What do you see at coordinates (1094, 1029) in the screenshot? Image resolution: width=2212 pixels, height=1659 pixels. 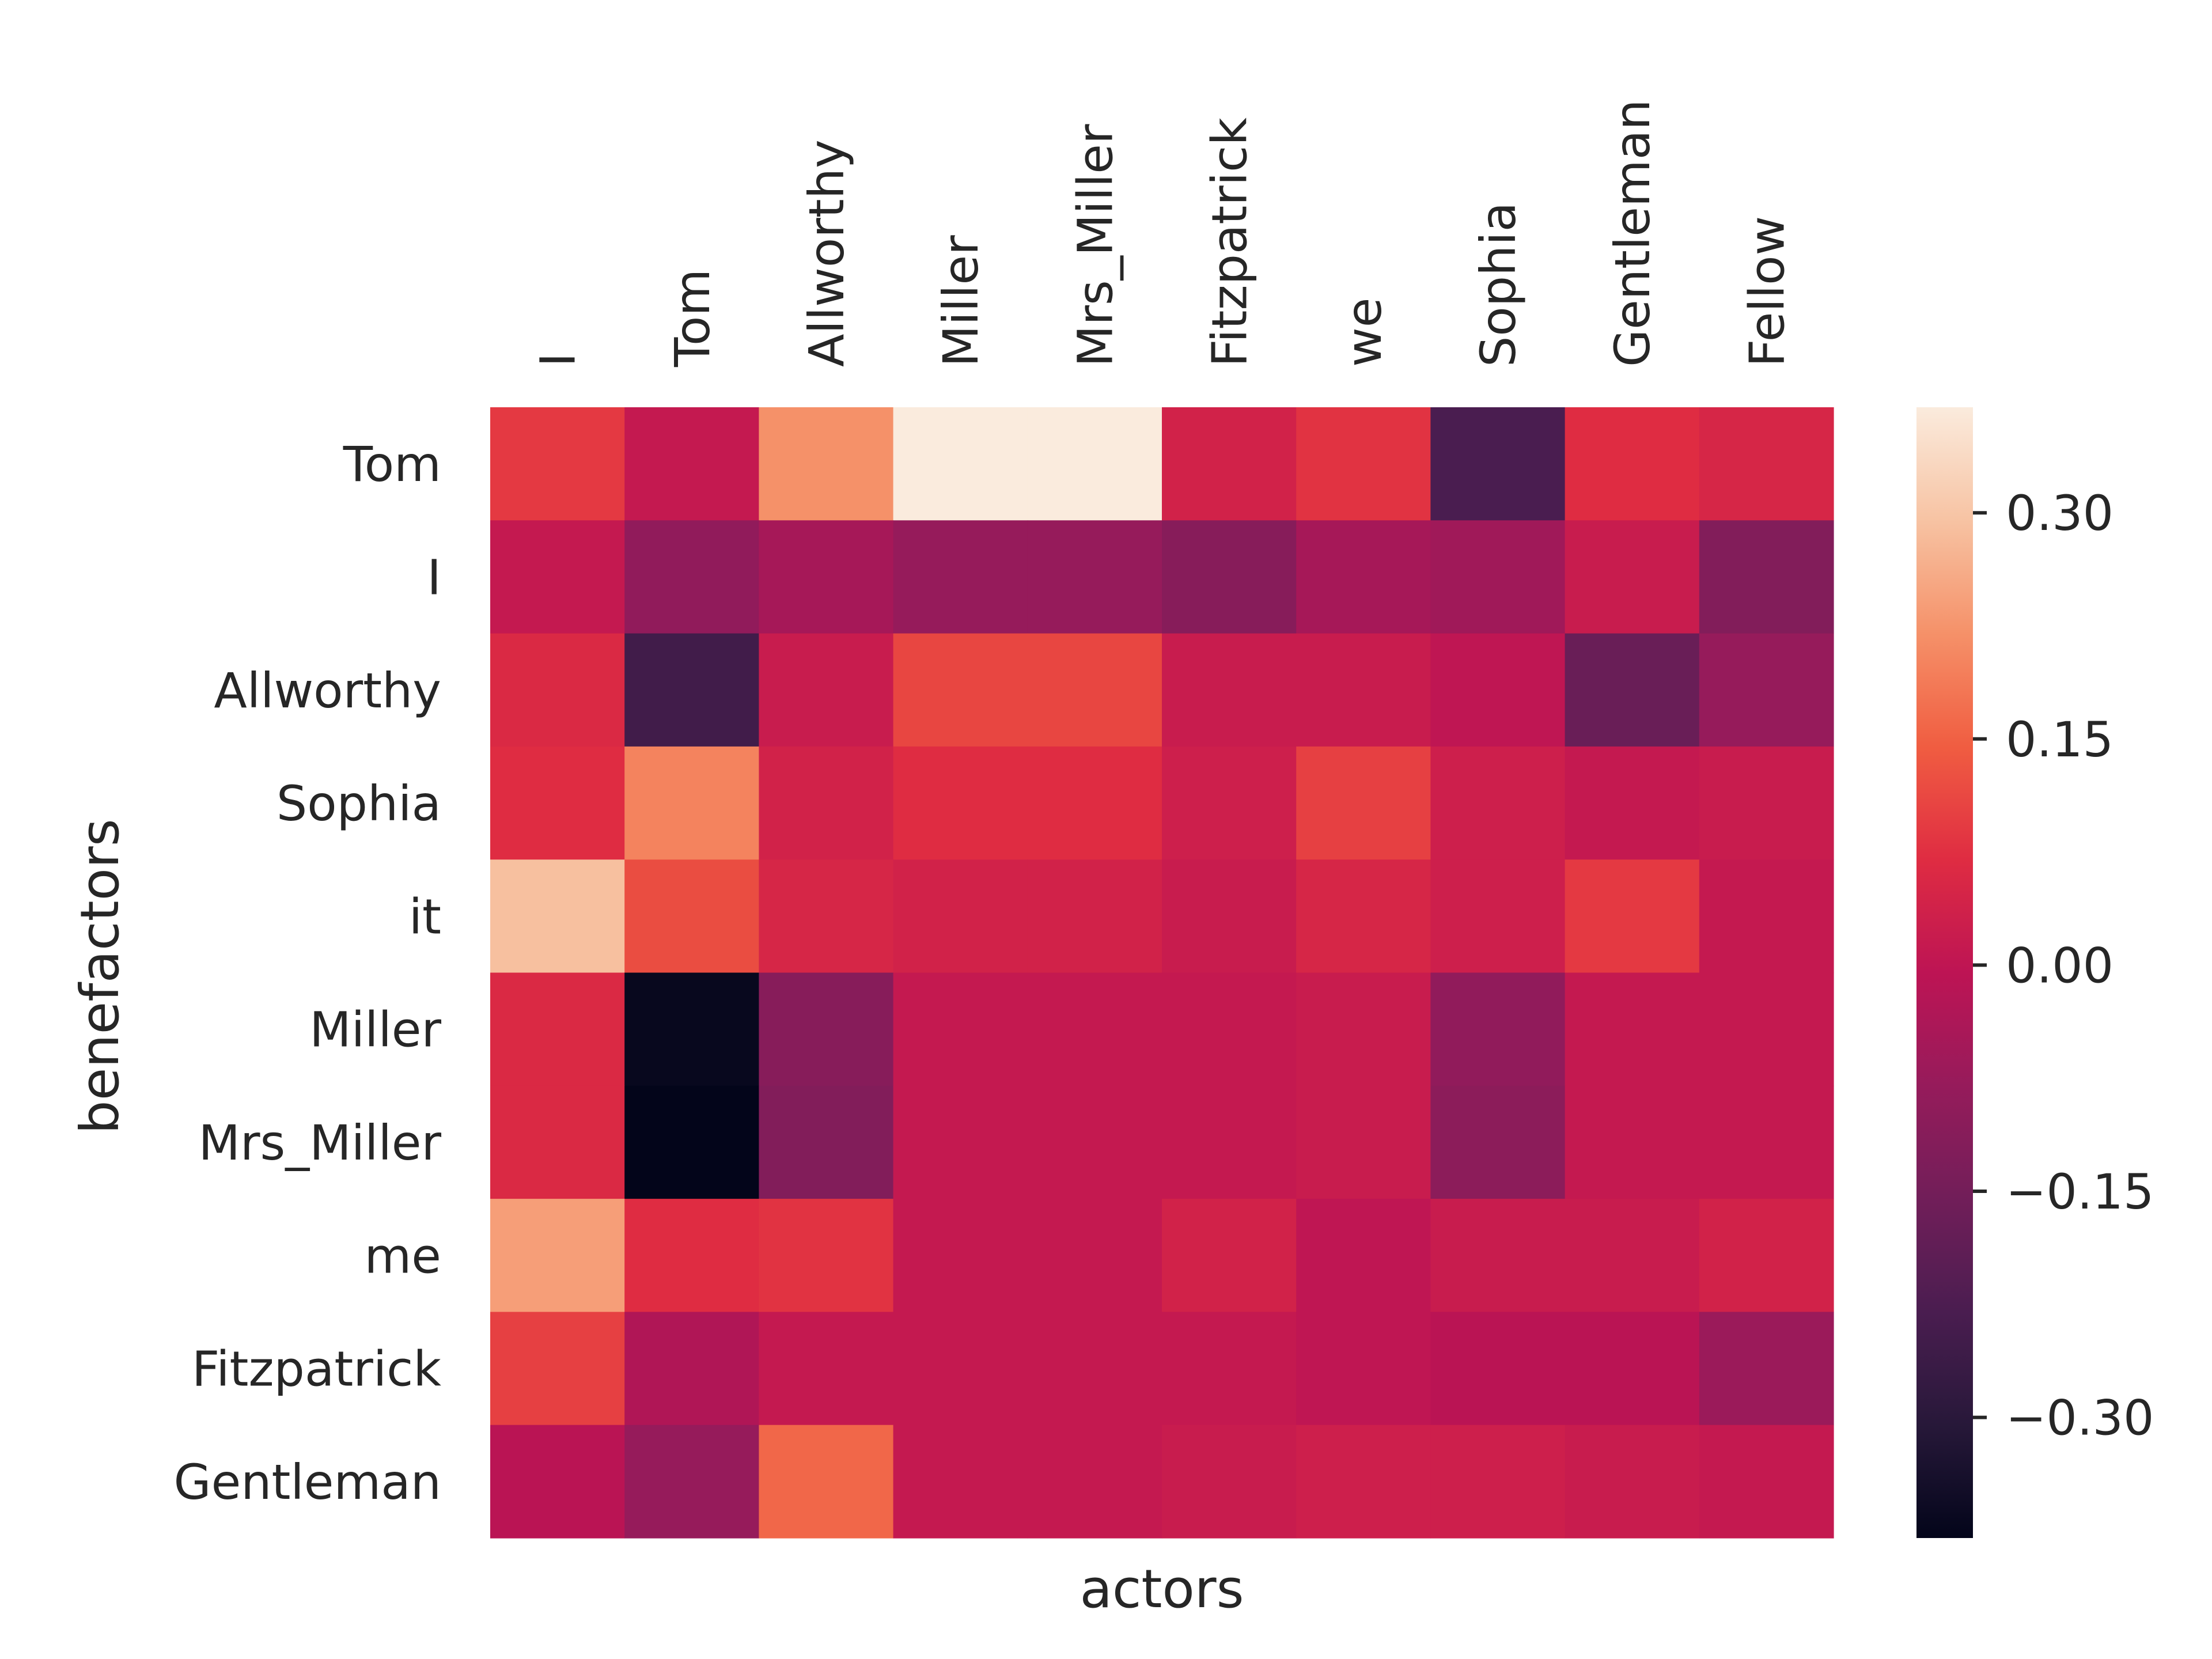 I see `heatmap-cell-Miller-Mrs_Miller` at bounding box center [1094, 1029].